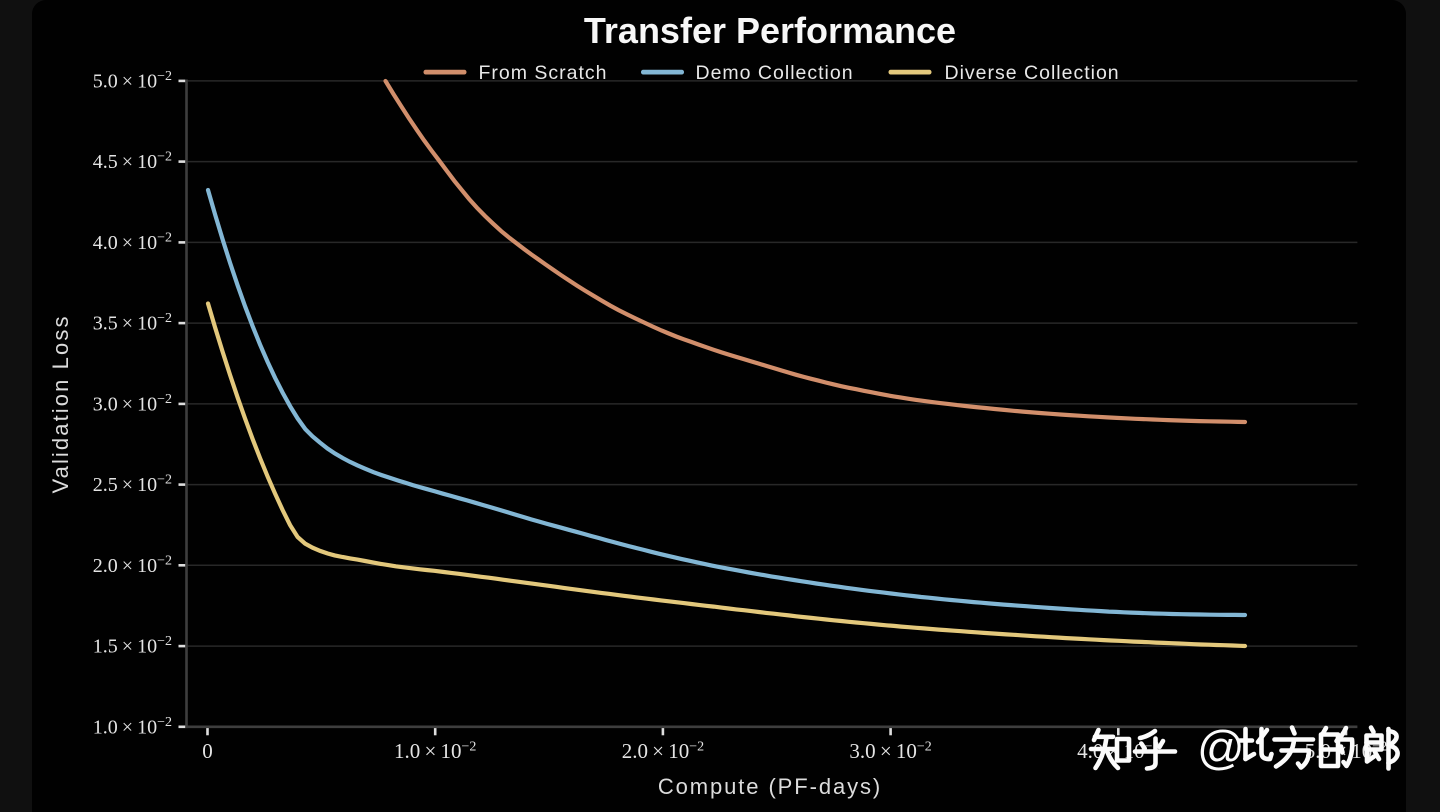 This screenshot has height=812, width=1440. I want to click on svg-text: Compute (PF-days), so click(770, 786).